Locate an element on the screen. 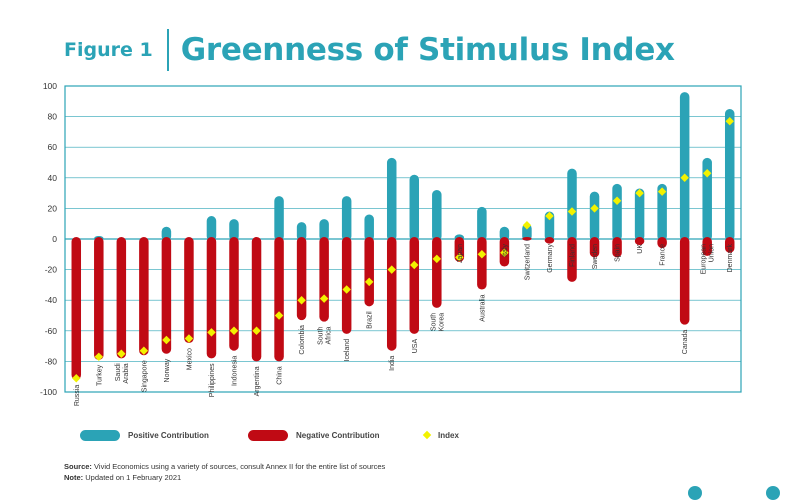 The width and height of the screenshot is (800, 500). category-label: Brazil is located at coordinates (370, 320).